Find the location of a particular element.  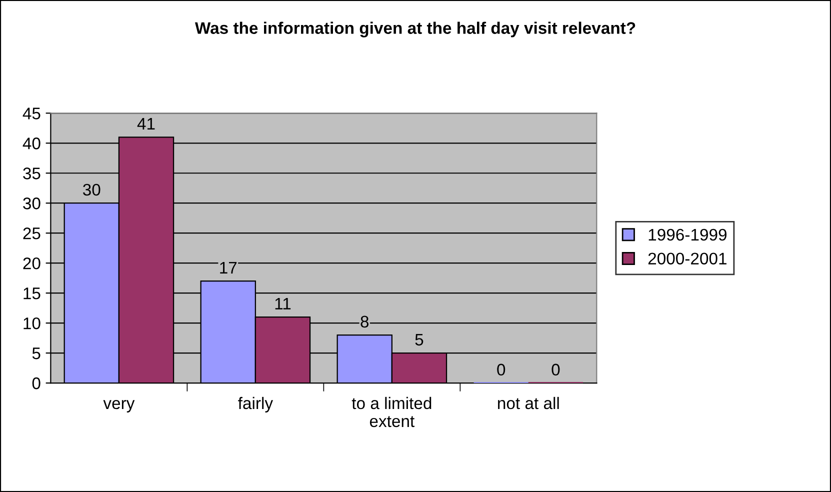

y-tick-label: 25 is located at coordinates (31, 234).